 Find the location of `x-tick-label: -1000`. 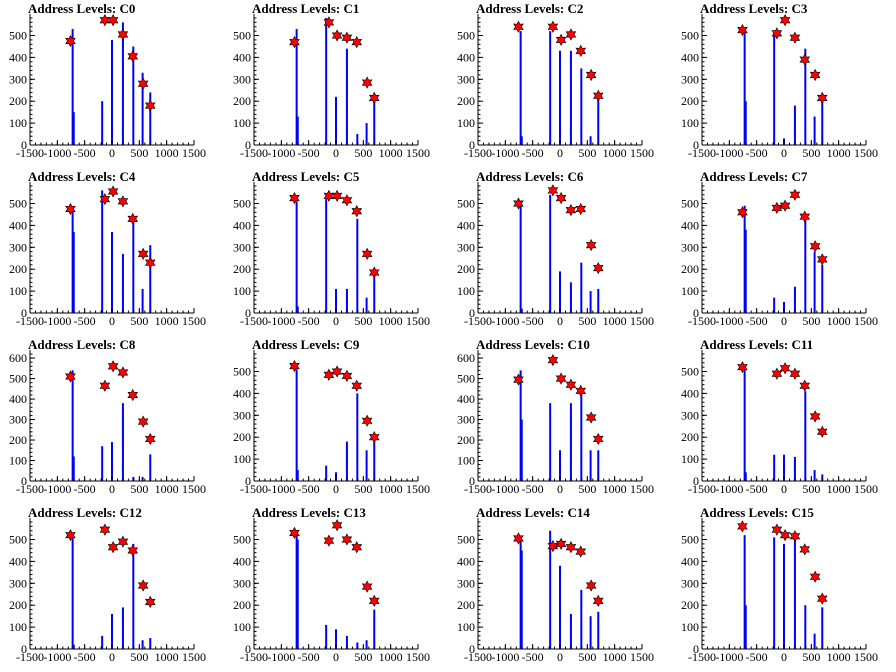

x-tick-label: -1000 is located at coordinates (505, 489).